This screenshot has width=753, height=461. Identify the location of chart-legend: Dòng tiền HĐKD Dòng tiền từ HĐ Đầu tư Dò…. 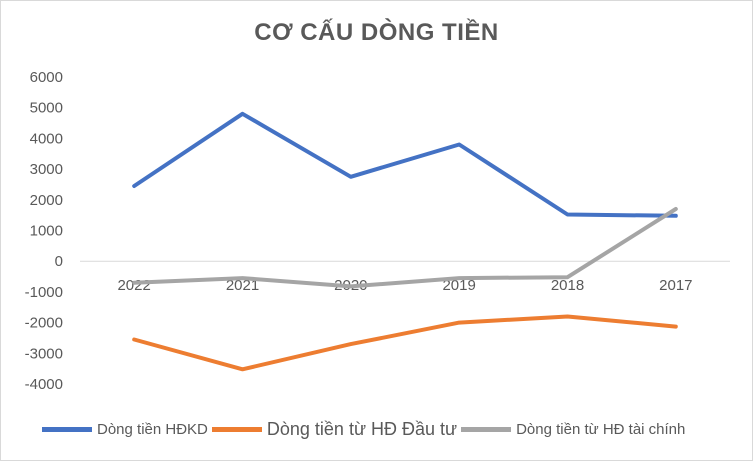
(365, 429).